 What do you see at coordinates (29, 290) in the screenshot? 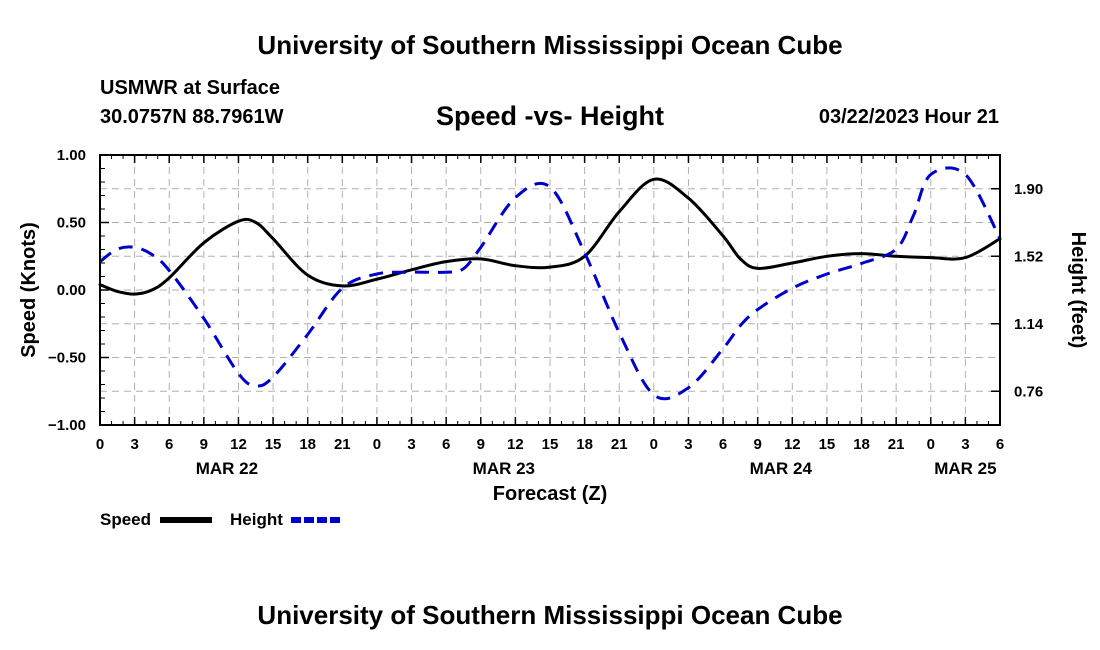
I see `y-axis-title: Speed (Knots)` at bounding box center [29, 290].